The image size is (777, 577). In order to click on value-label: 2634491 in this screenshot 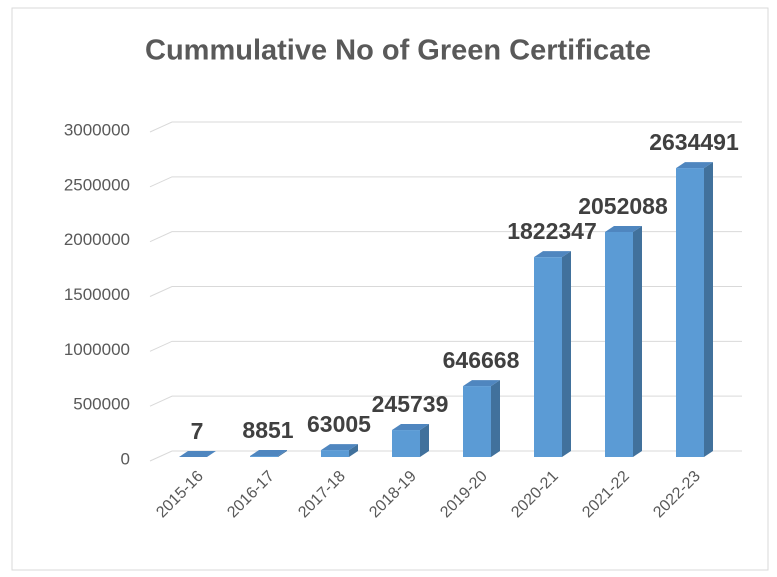, I will do `click(694, 142)`.